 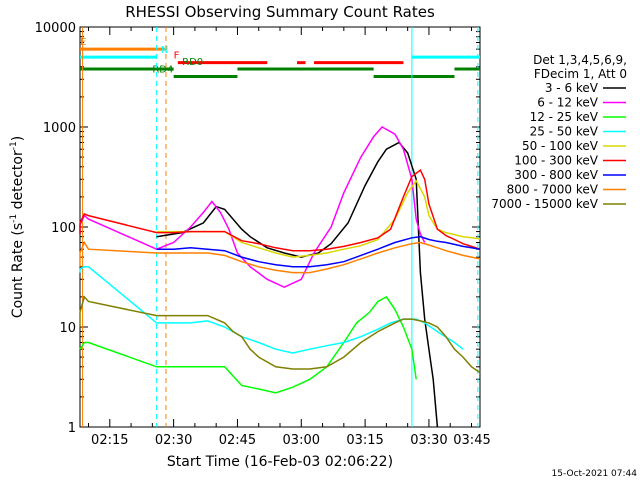 I want to click on legend-item-label: 100 - 300 keV, so click(x=556, y=161).